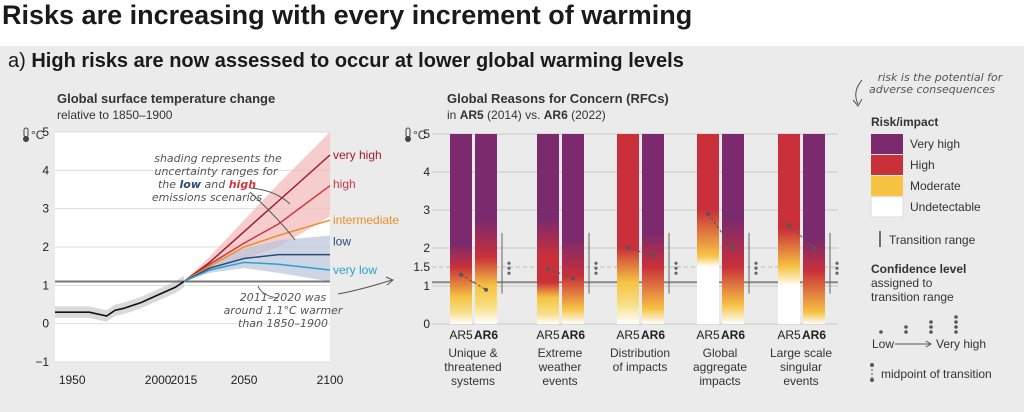 Image resolution: width=1024 pixels, height=412 pixels. What do you see at coordinates (38, 135) in the screenshot?
I see `y-unit-label: °C` at bounding box center [38, 135].